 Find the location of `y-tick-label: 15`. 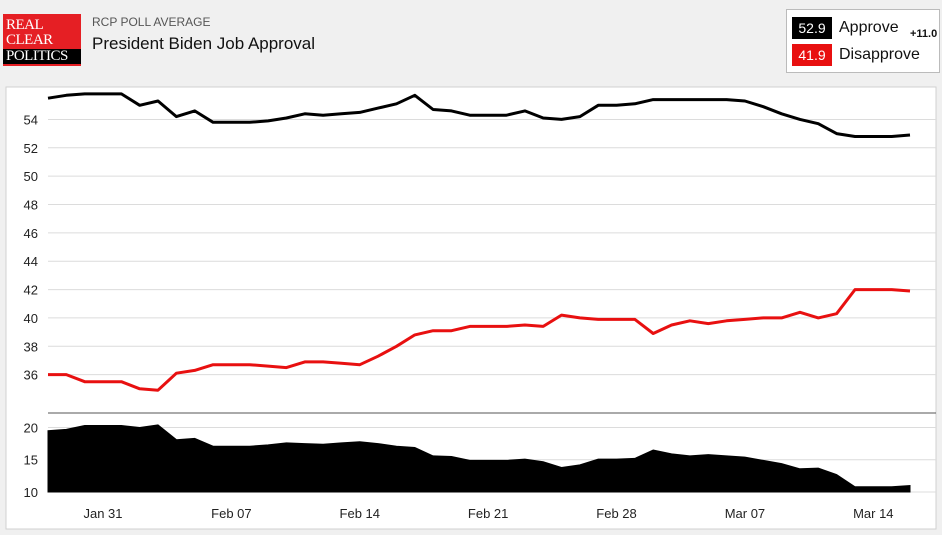

y-tick-label: 15 is located at coordinates (31, 460).